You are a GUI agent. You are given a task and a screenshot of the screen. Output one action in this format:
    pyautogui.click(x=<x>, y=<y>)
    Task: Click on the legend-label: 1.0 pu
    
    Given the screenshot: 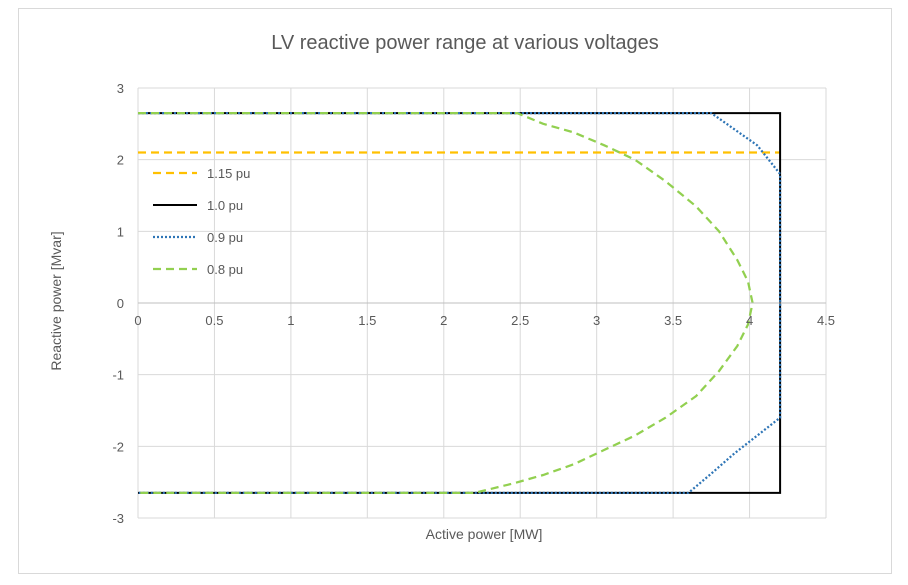 What is the action you would take?
    pyautogui.click(x=225, y=205)
    